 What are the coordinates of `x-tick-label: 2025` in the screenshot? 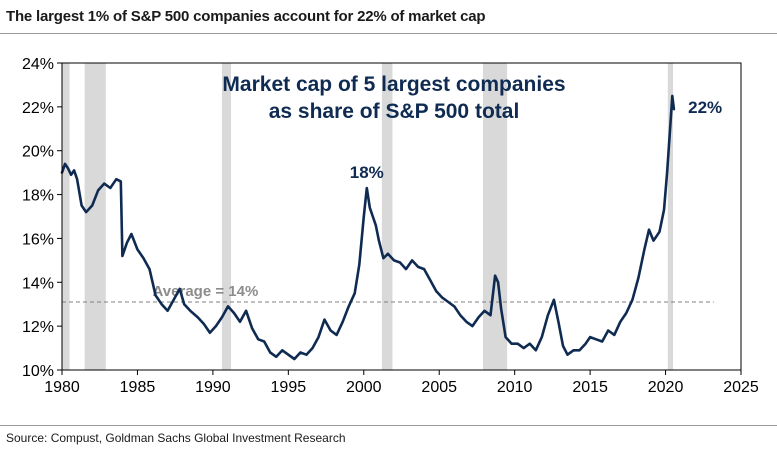 It's located at (741, 387).